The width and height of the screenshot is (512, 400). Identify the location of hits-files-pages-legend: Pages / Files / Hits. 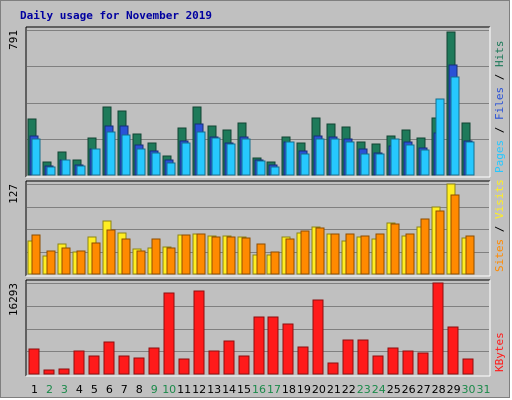
(499, 107).